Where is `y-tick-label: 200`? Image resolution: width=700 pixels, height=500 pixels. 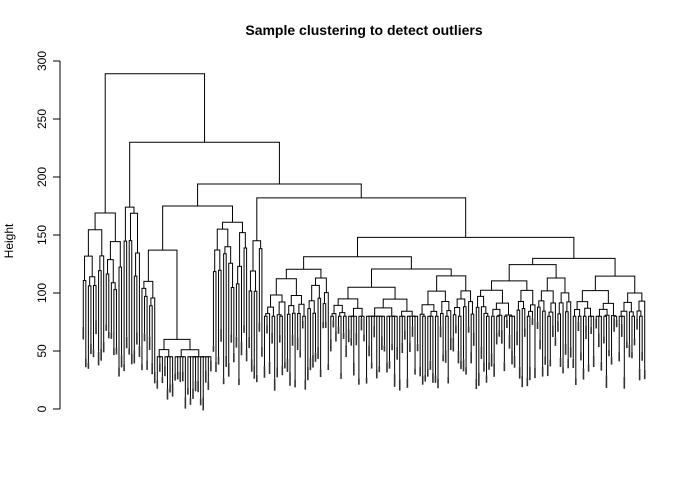 y-tick-label: 200 is located at coordinates (42, 177).